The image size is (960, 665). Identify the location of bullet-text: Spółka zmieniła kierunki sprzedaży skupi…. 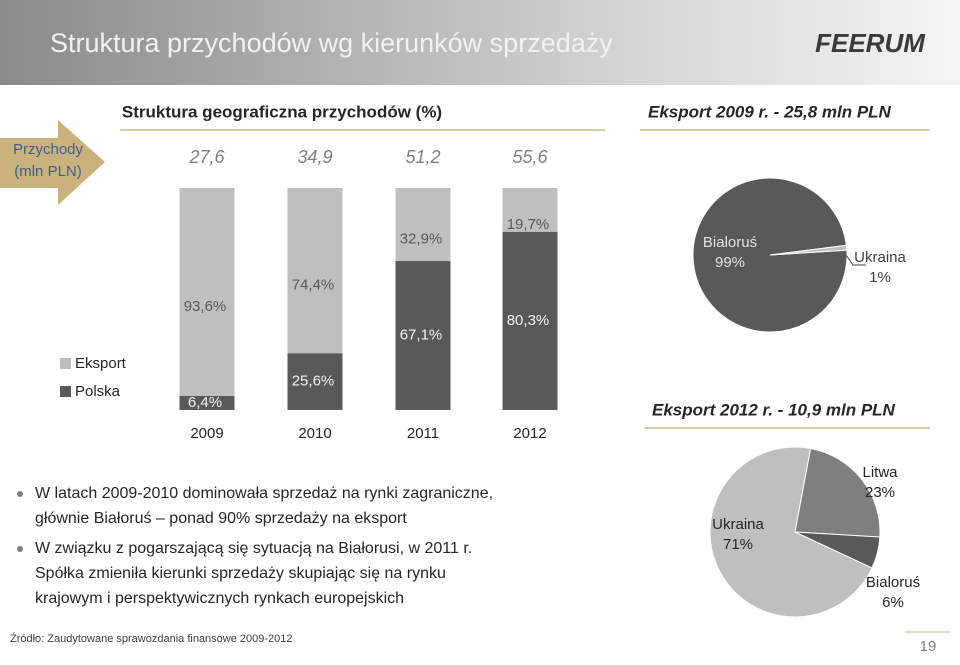
(240, 573).